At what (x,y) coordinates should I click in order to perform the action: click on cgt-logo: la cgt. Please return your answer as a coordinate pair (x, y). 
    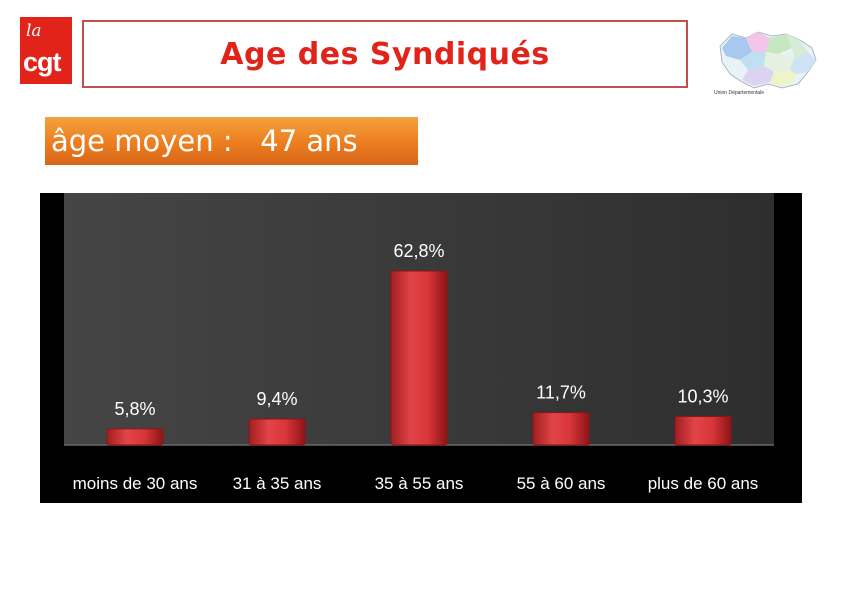
    Looking at the image, I should click on (46, 50).